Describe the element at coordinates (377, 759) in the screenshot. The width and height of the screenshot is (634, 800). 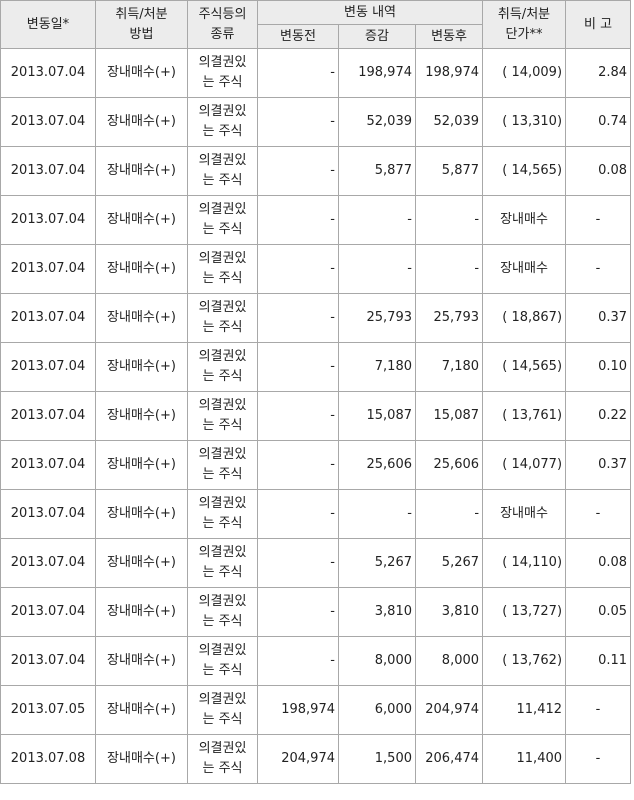
I see `table-cell: 1,500` at that location.